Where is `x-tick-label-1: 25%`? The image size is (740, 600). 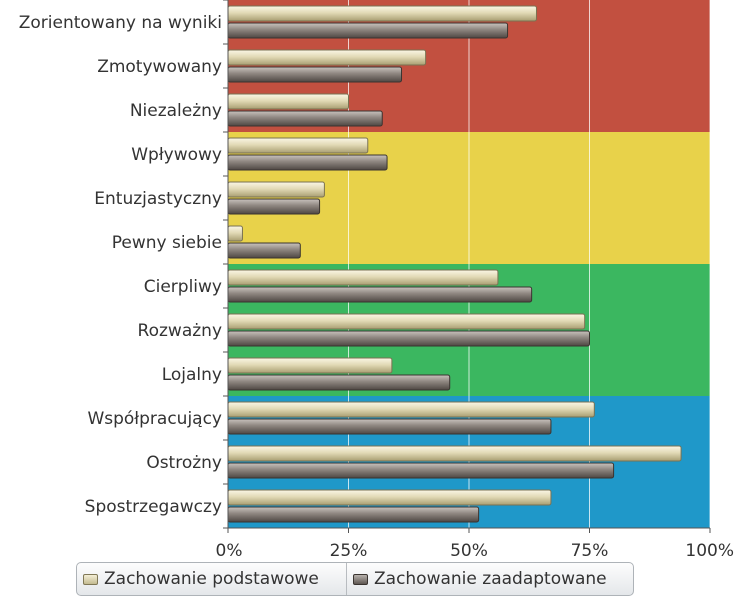 x-tick-label-1: 25% is located at coordinates (349, 550).